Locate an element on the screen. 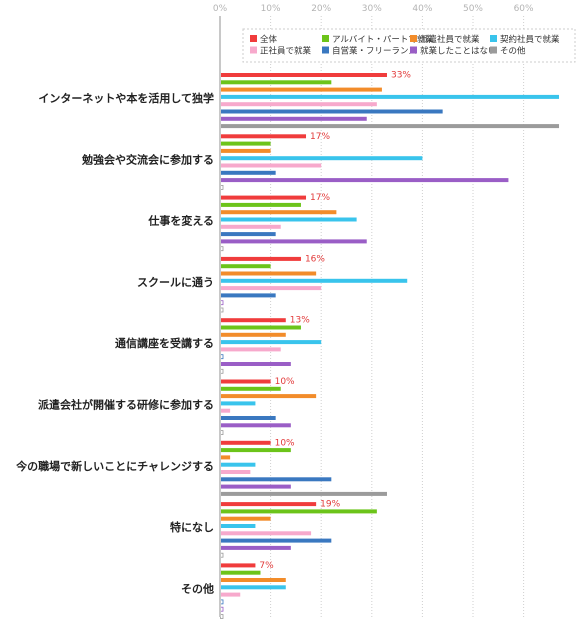 The width and height of the screenshot is (578, 619). legend-box is located at coordinates (409, 45).